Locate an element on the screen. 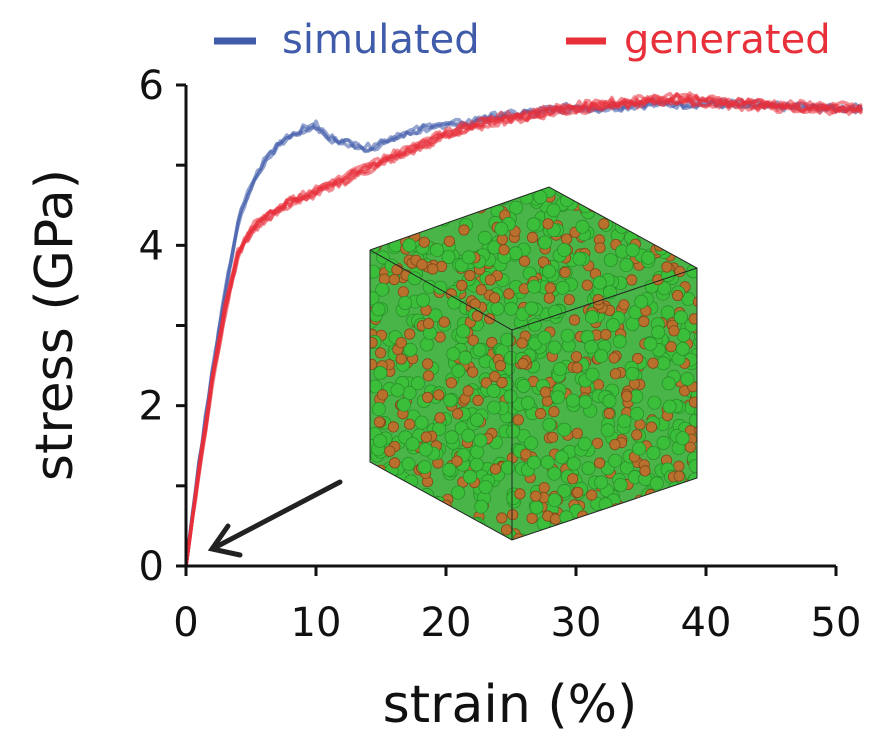 The height and width of the screenshot is (756, 896). x-tick-label: 30 is located at coordinates (576, 623).